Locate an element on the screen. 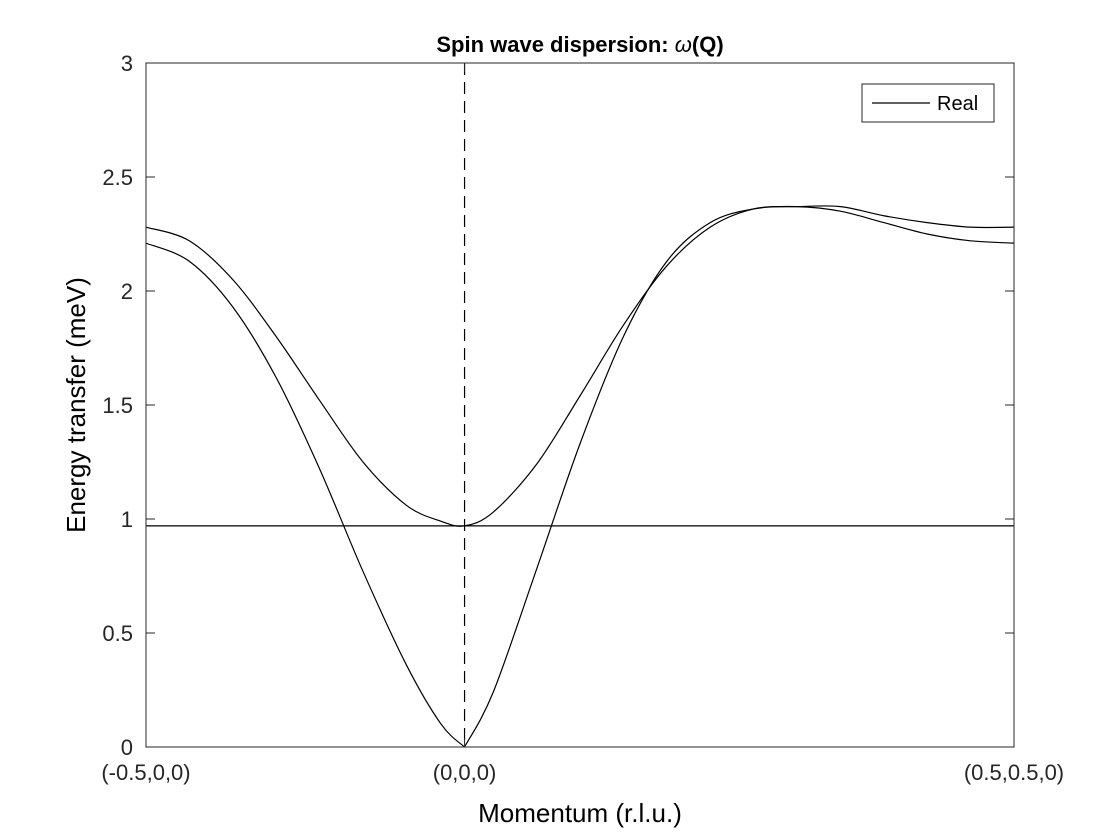  y-tick-label: 2.5 is located at coordinates (117, 177).